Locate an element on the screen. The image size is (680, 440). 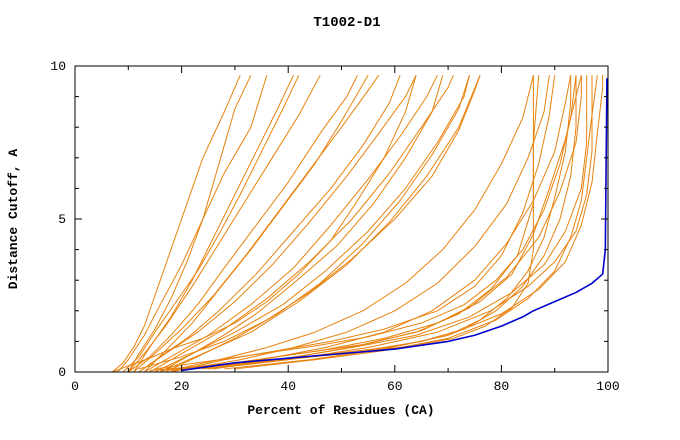
x-tick-label: 80 is located at coordinates (502, 386).